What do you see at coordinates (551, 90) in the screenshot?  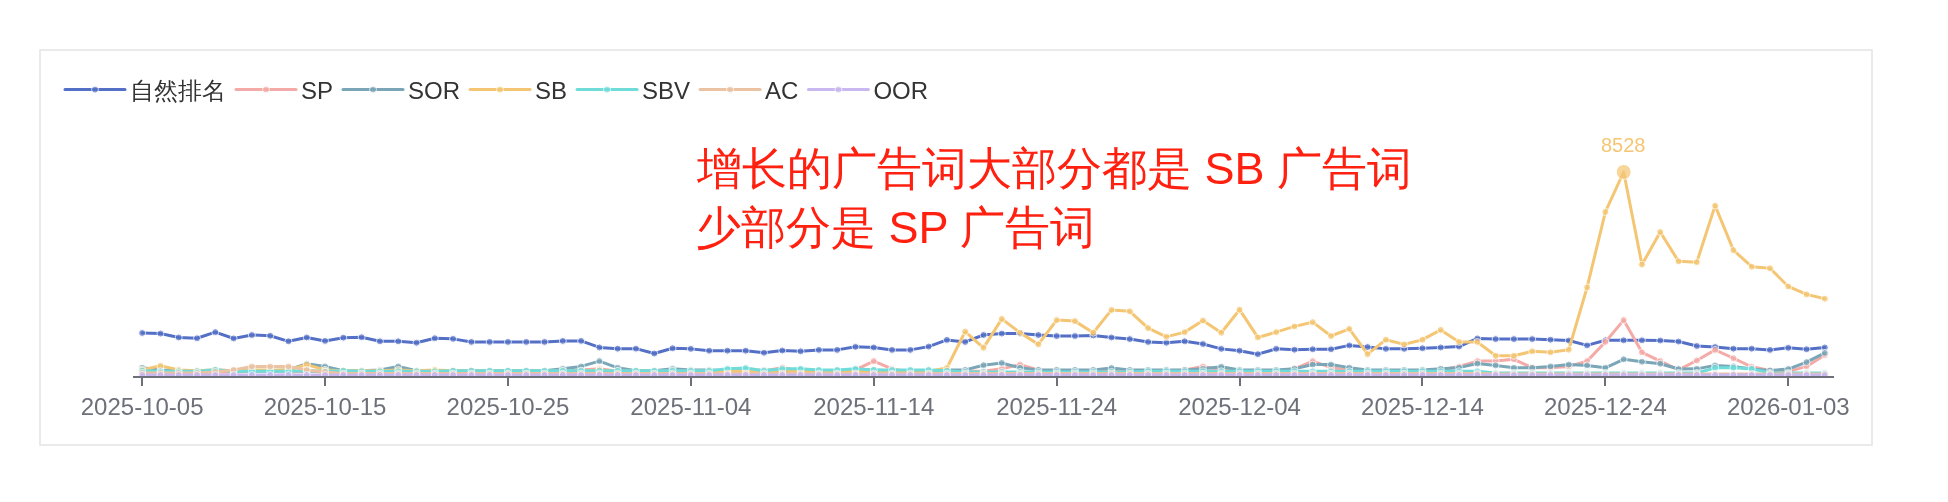 I see `legend-label: SB` at bounding box center [551, 90].